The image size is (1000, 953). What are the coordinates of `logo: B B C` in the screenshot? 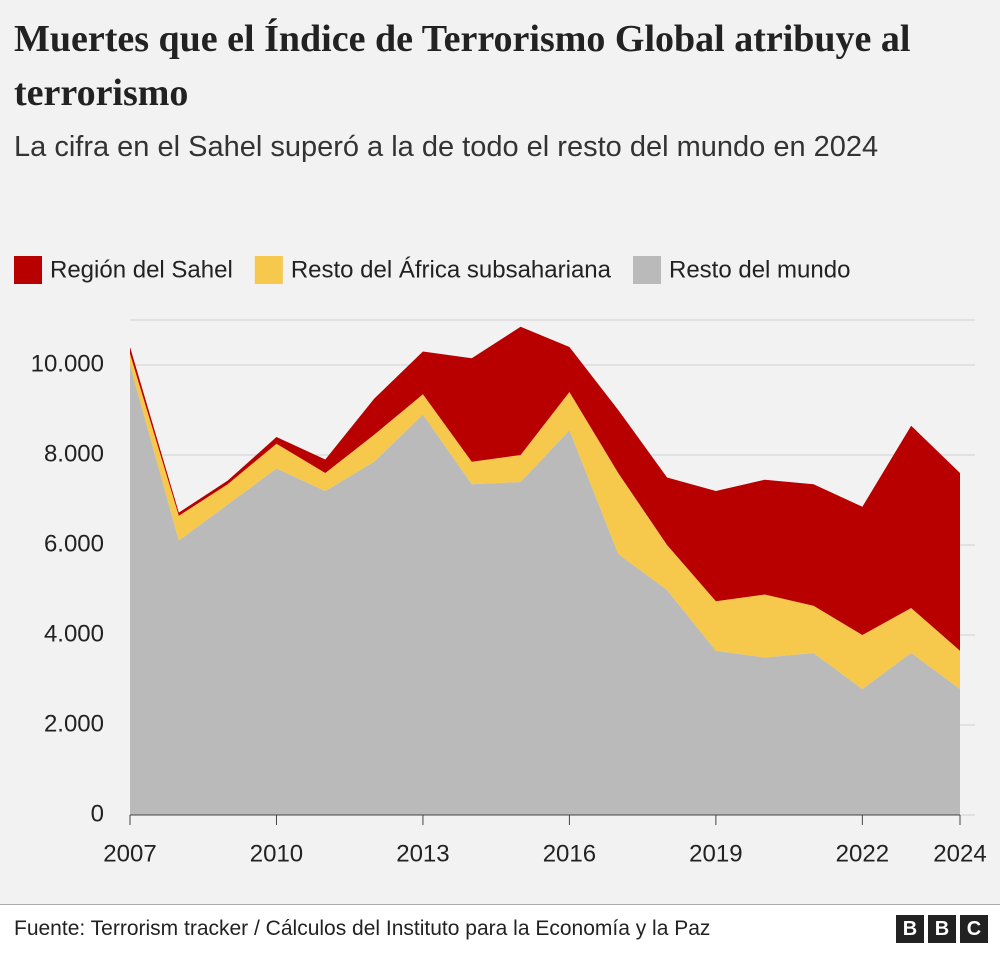 It's located at (942, 929).